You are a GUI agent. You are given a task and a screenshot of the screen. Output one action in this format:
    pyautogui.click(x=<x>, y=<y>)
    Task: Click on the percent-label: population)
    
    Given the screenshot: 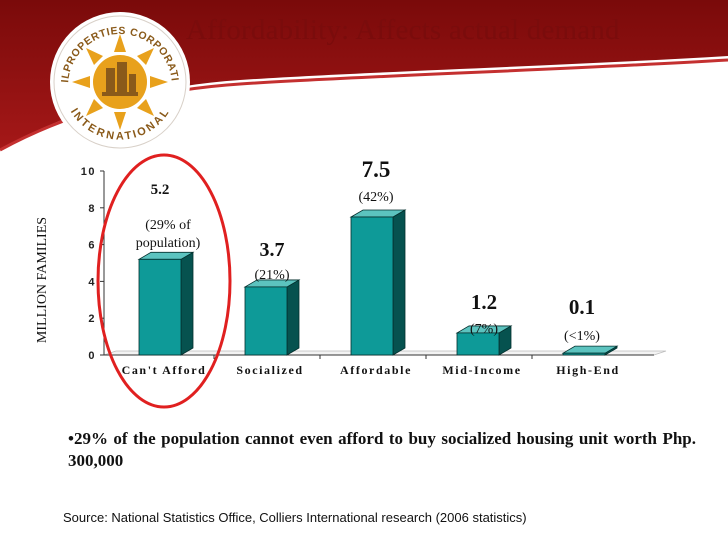 What is the action you would take?
    pyautogui.click(x=168, y=243)
    